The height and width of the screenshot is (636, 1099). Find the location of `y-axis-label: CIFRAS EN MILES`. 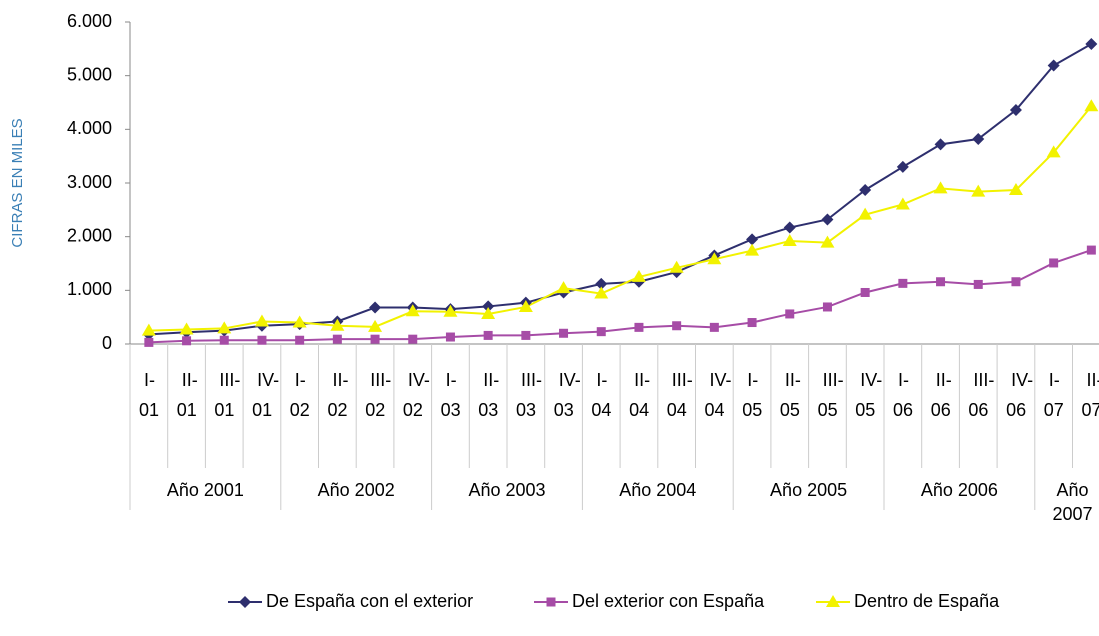

y-axis-label: CIFRAS EN MILES is located at coordinates (17, 182).